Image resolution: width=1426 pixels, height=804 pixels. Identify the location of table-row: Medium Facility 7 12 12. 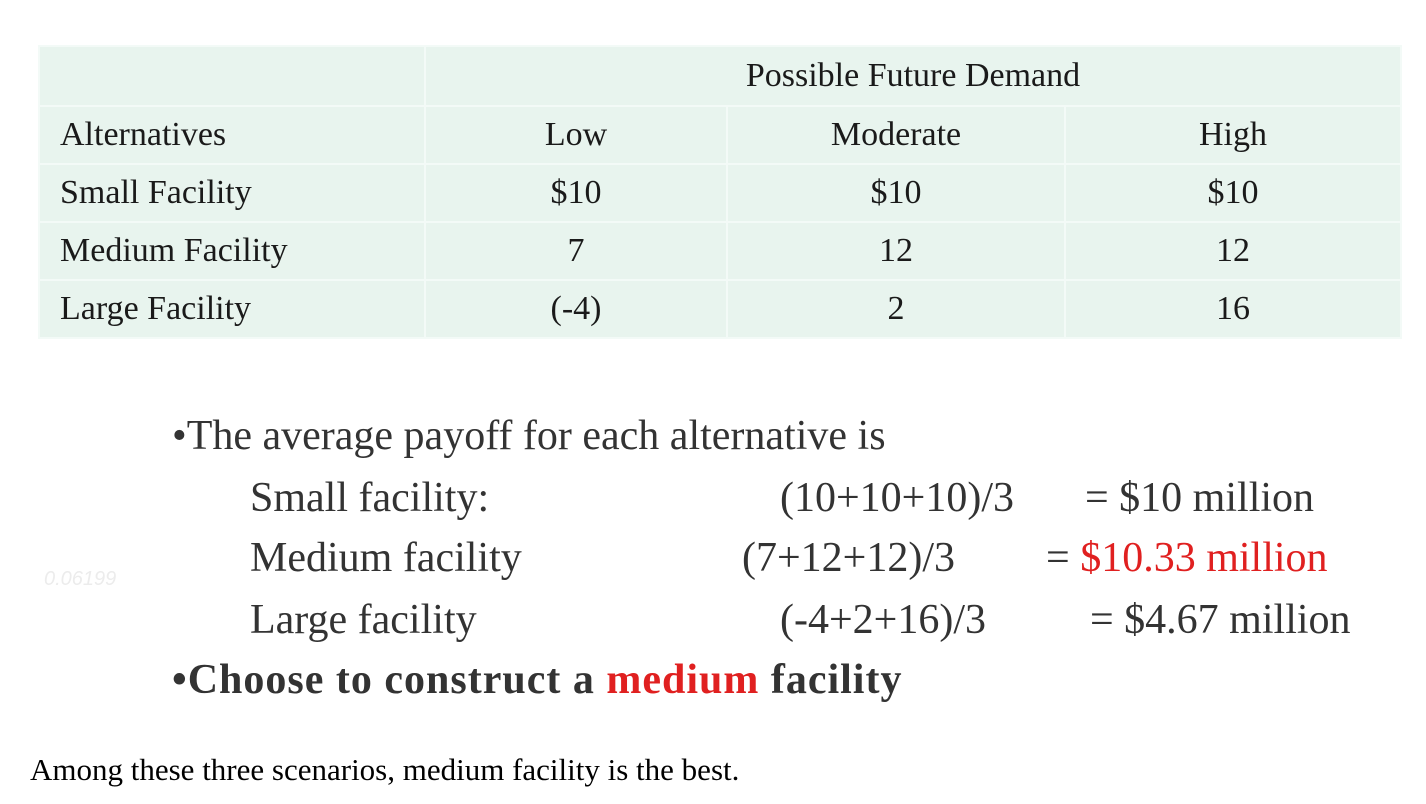
(720, 251).